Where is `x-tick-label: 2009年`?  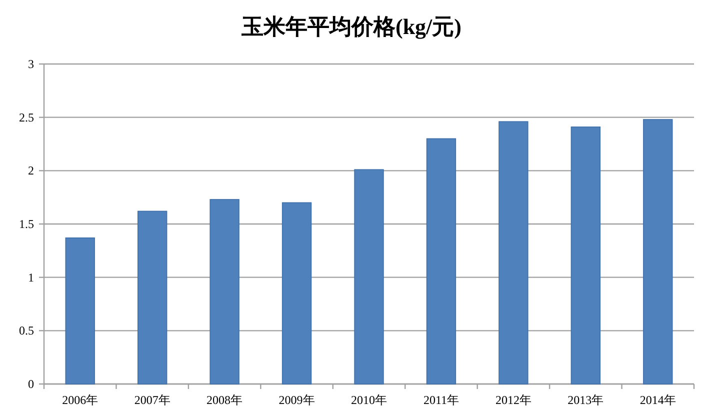
x-tick-label: 2009年 is located at coordinates (296, 400).